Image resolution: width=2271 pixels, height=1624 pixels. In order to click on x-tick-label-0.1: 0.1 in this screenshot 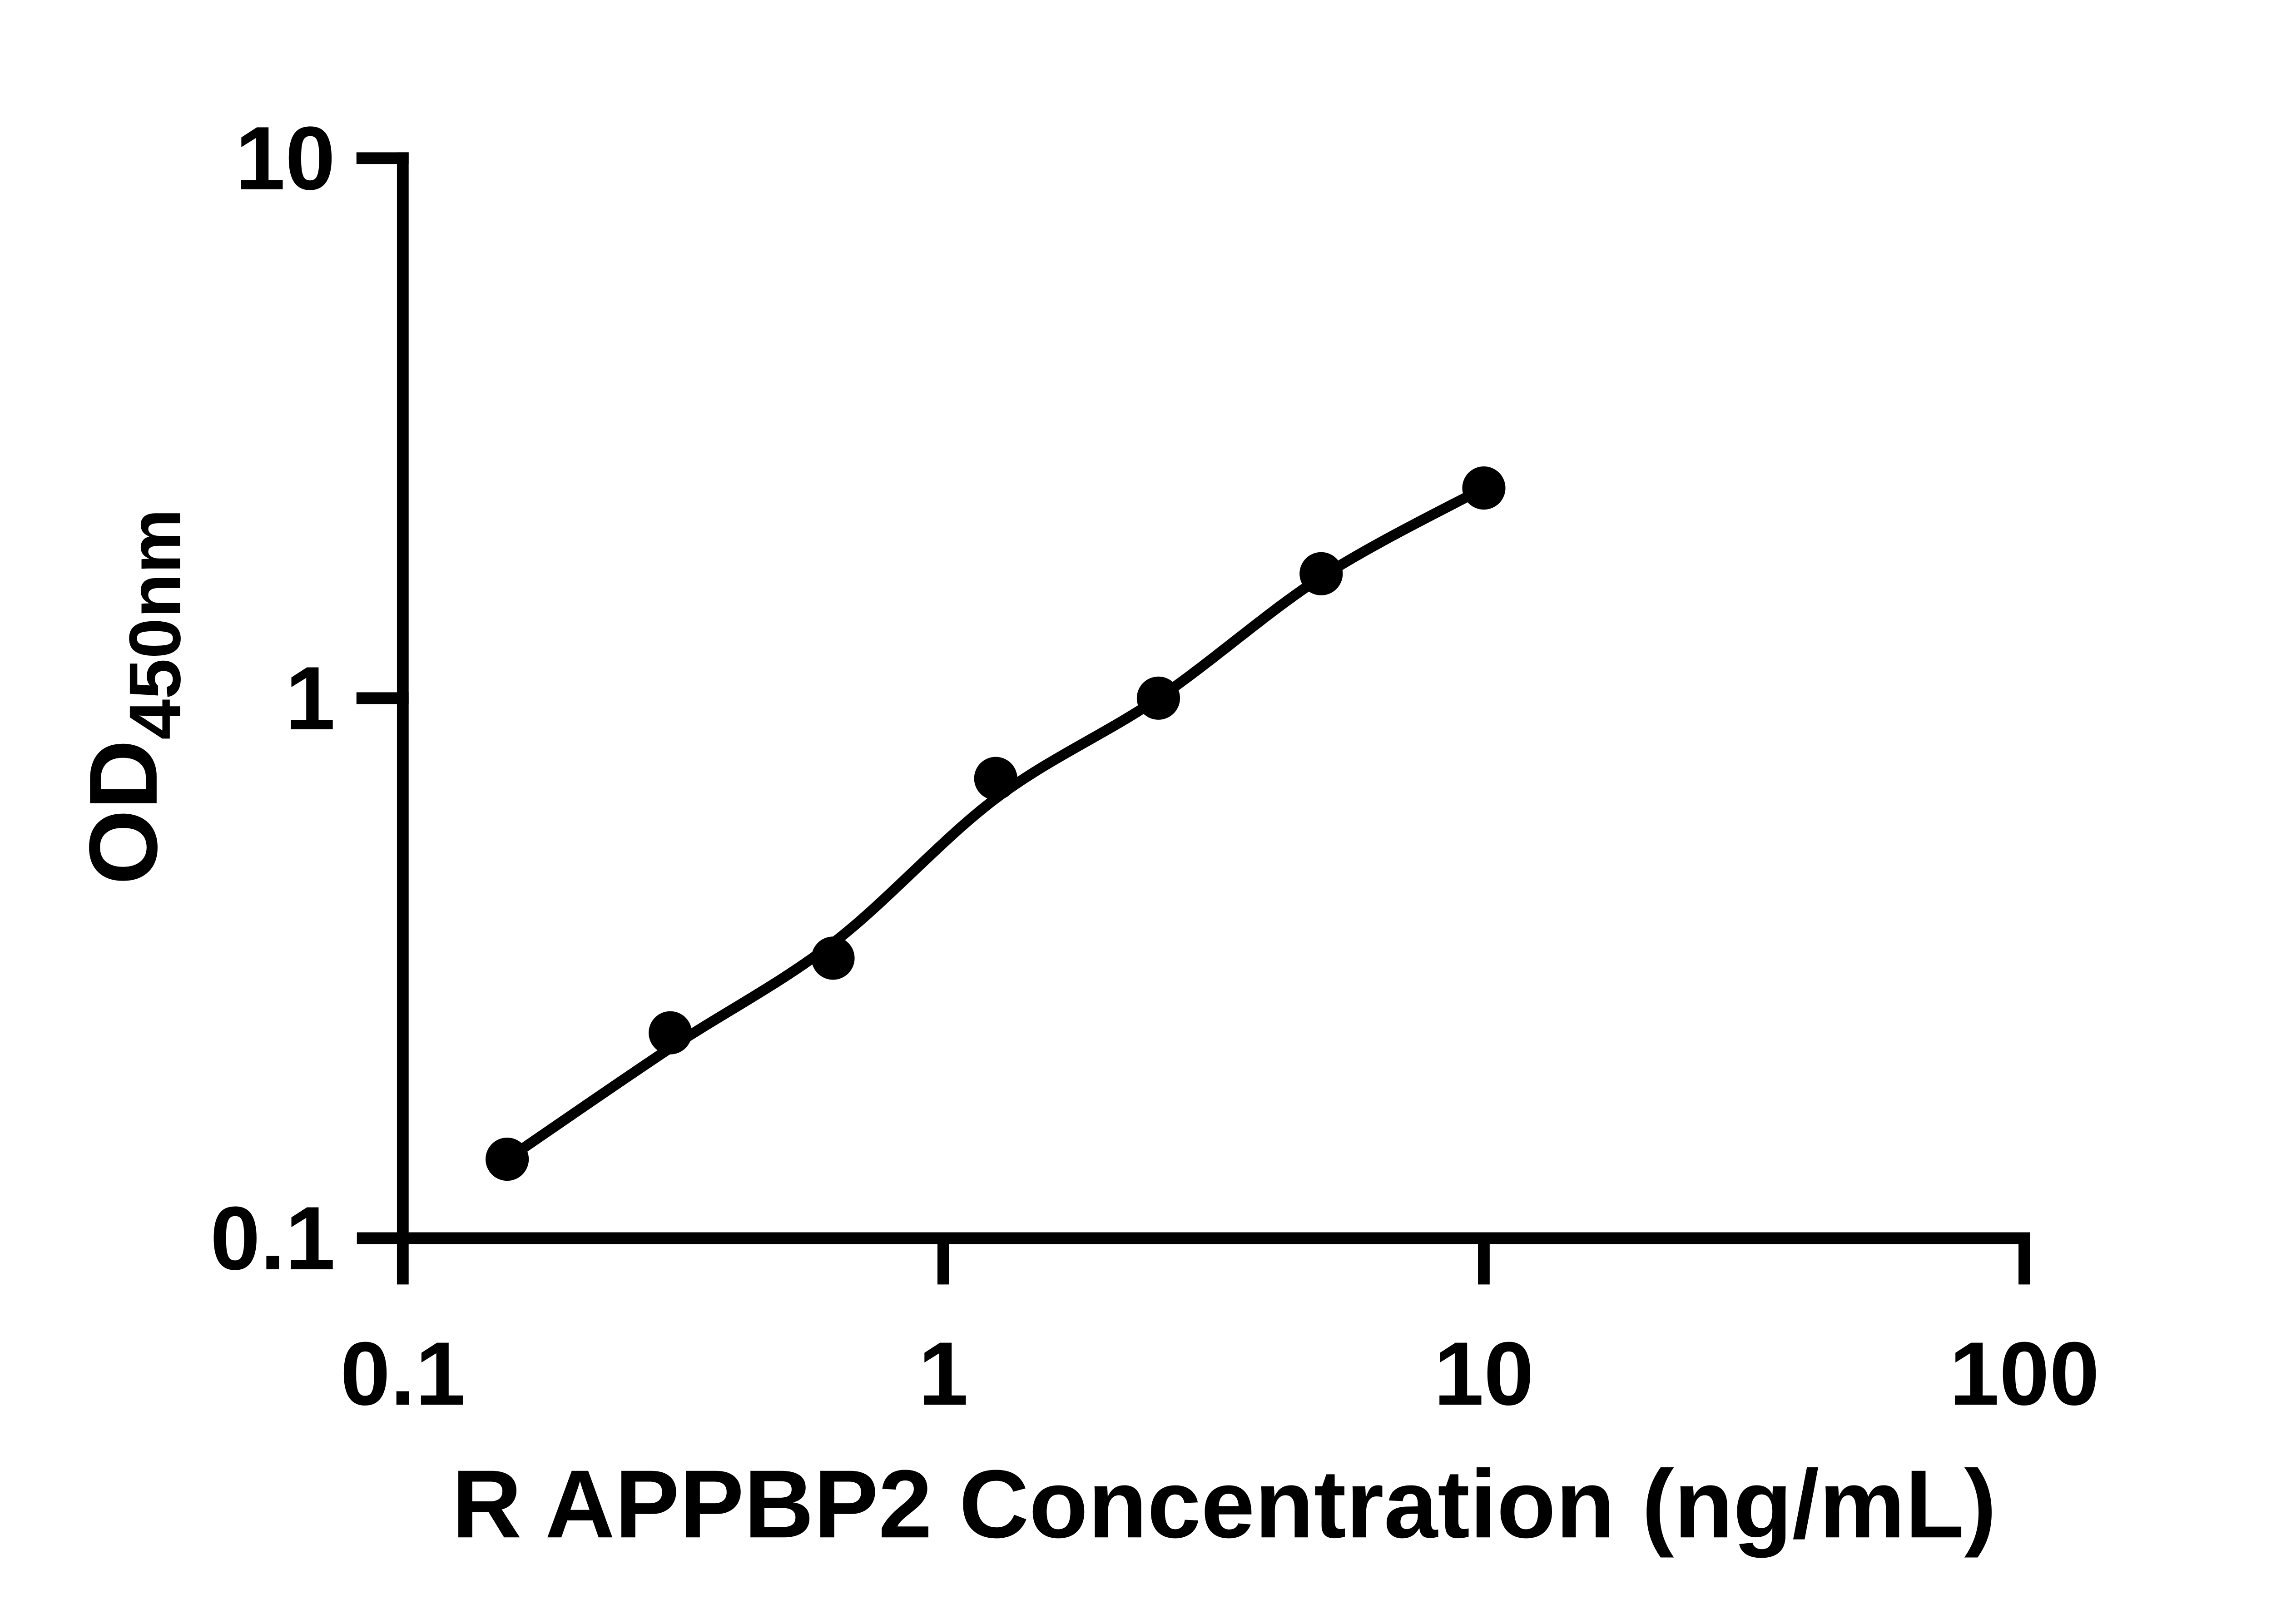, I will do `click(402, 1373)`.